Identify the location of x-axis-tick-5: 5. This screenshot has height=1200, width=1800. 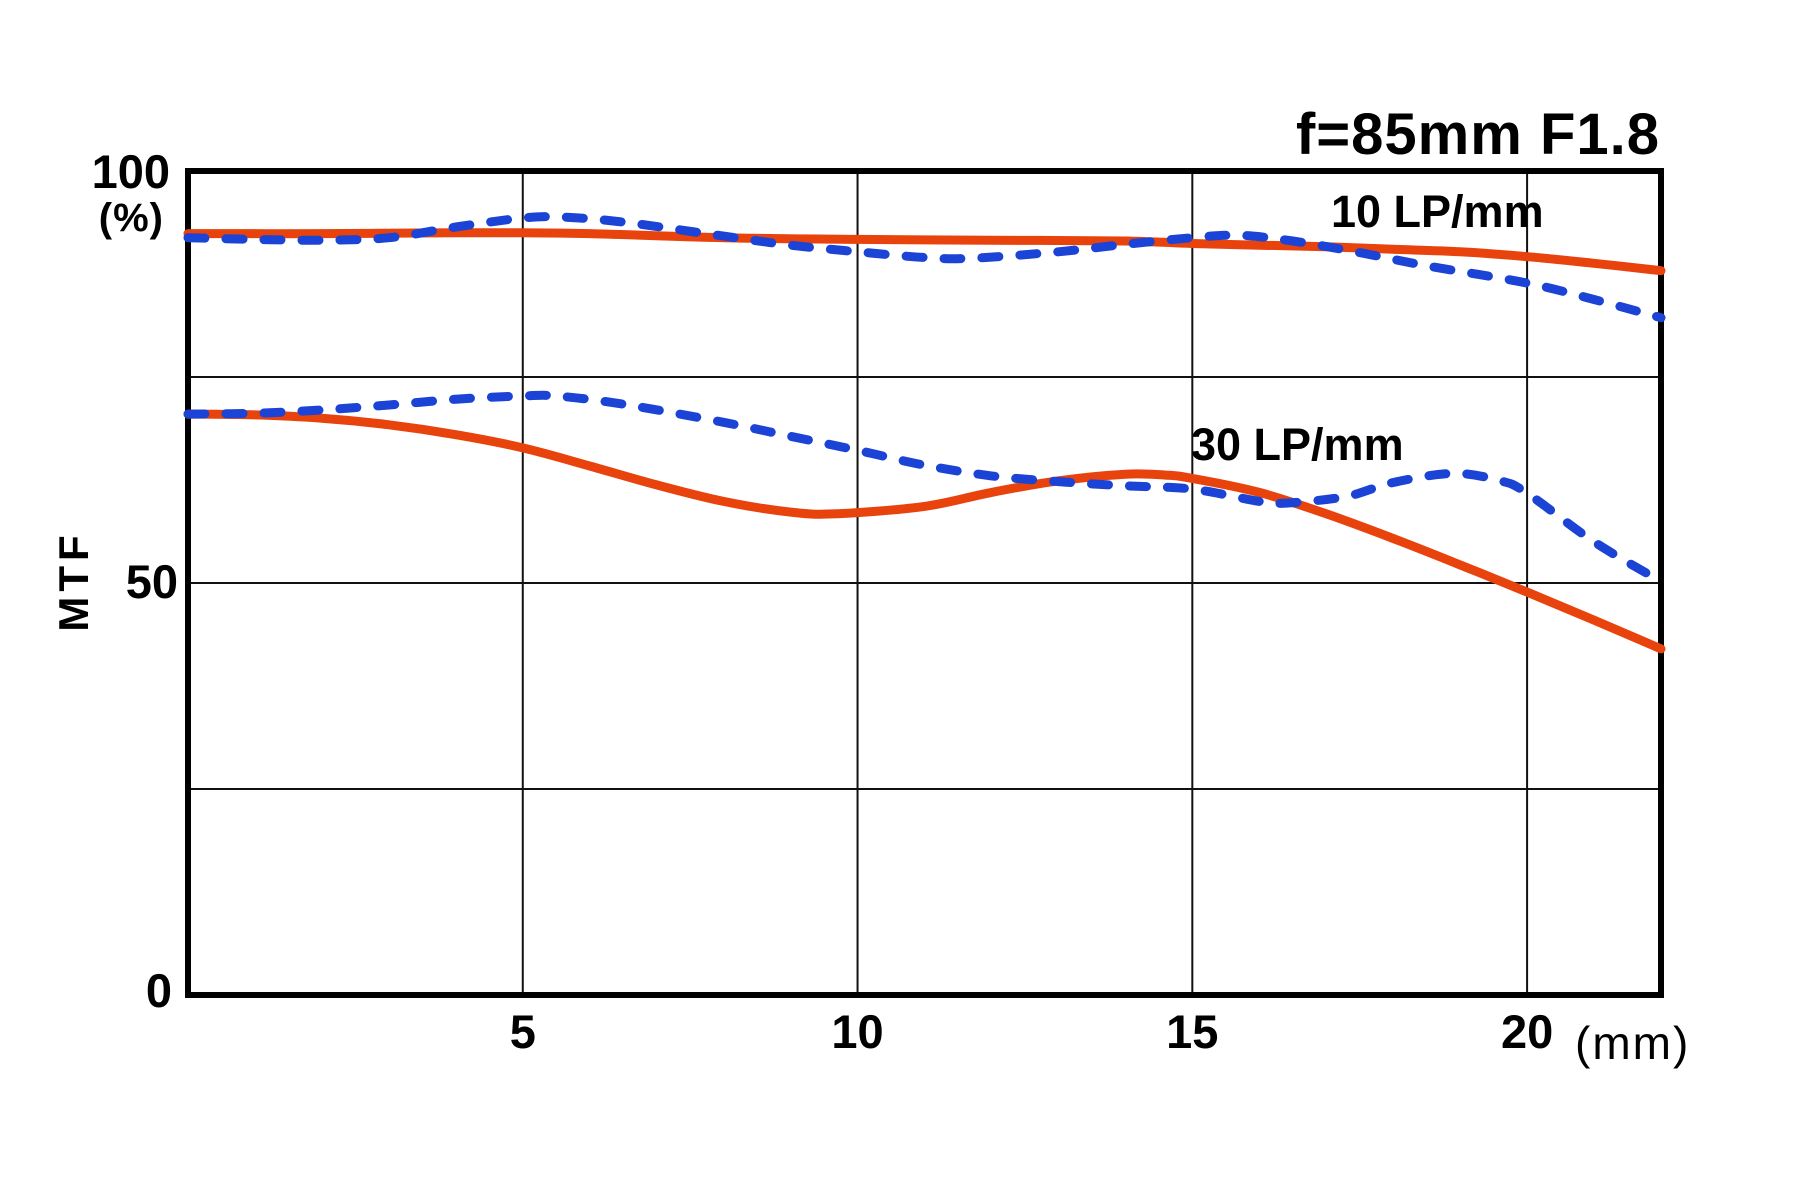
(522, 1031).